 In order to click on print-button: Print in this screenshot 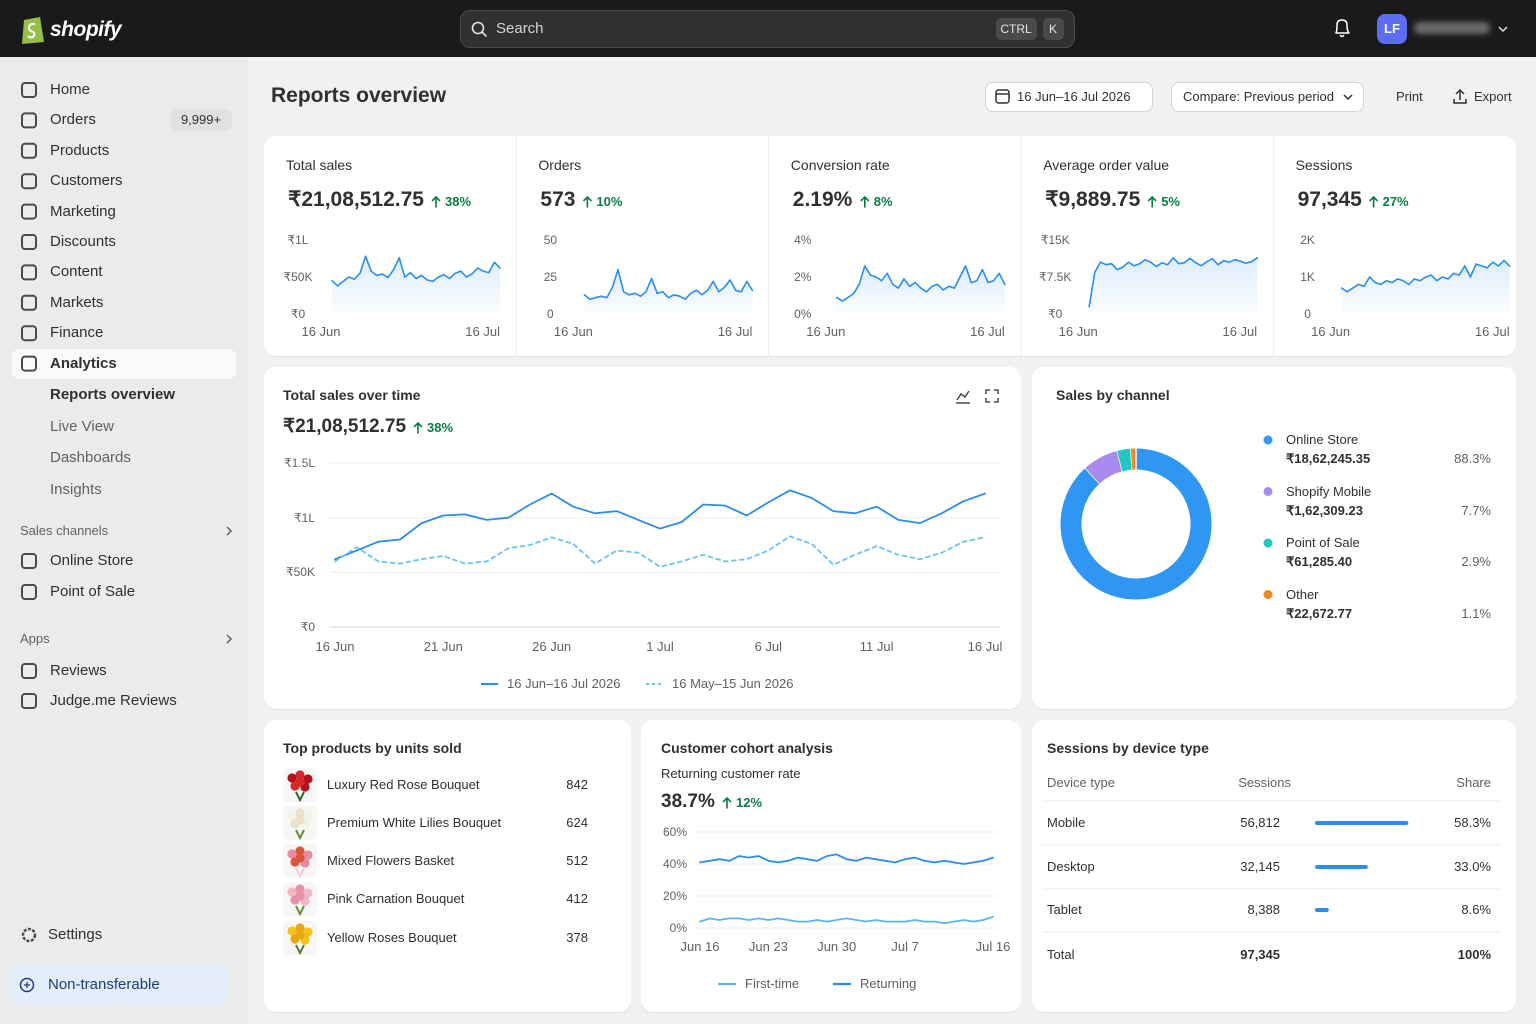, I will do `click(1409, 96)`.